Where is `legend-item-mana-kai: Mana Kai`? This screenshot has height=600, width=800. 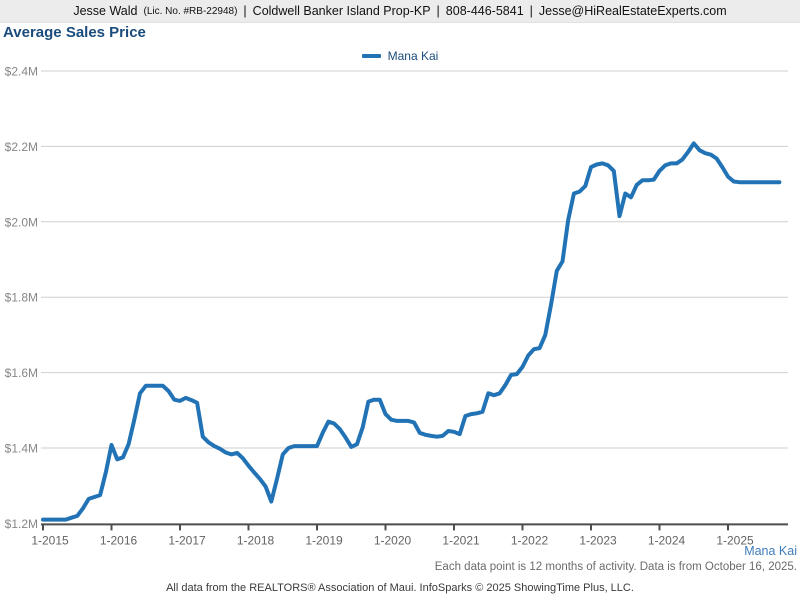 legend-item-mana-kai: Mana Kai is located at coordinates (400, 56).